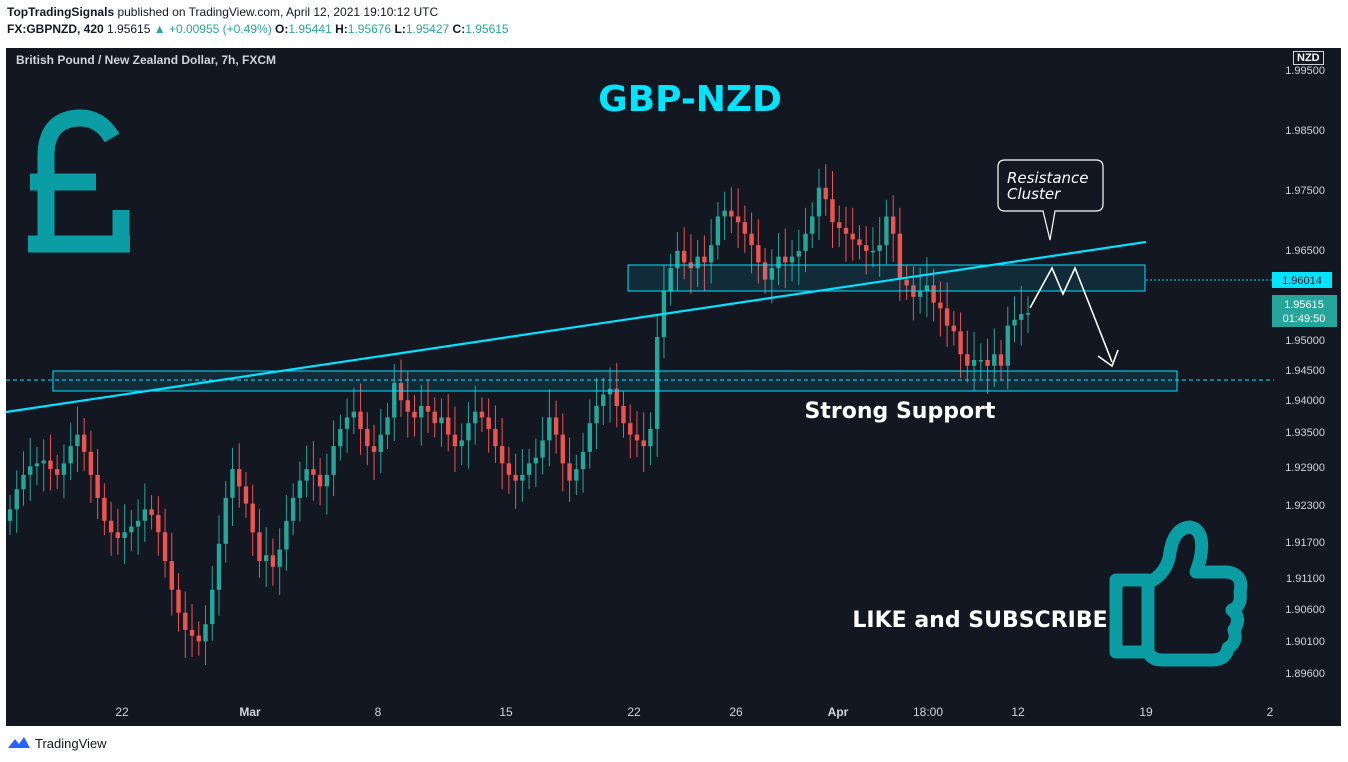  What do you see at coordinates (615, 381) in the screenshot?
I see `support-zone` at bounding box center [615, 381].